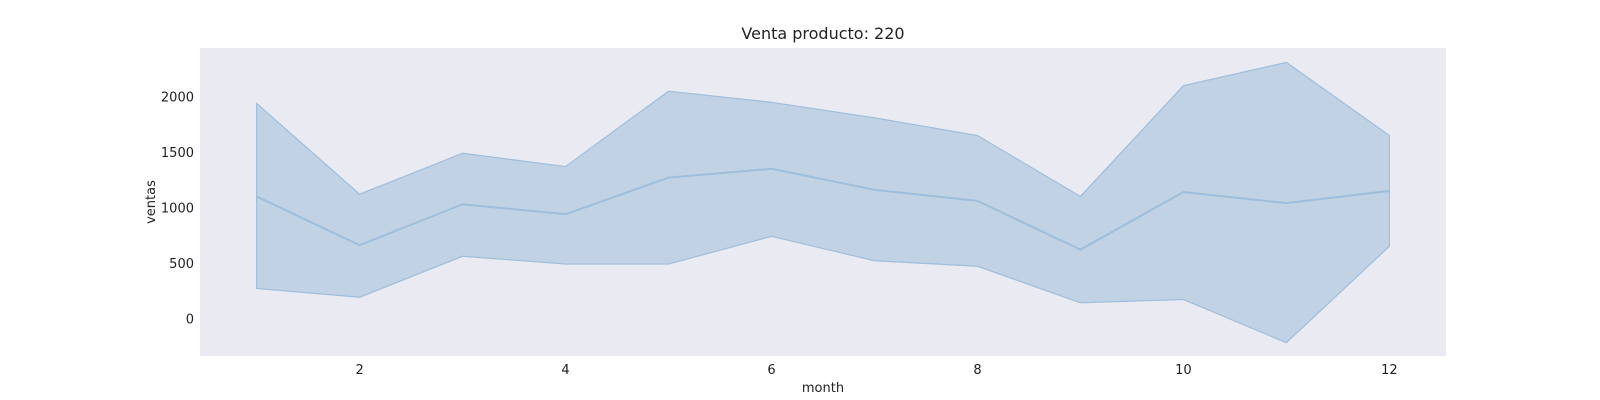 The height and width of the screenshot is (400, 1600). I want to click on x-tick-labels: 2 4 6 8 10 12, so click(876, 370).